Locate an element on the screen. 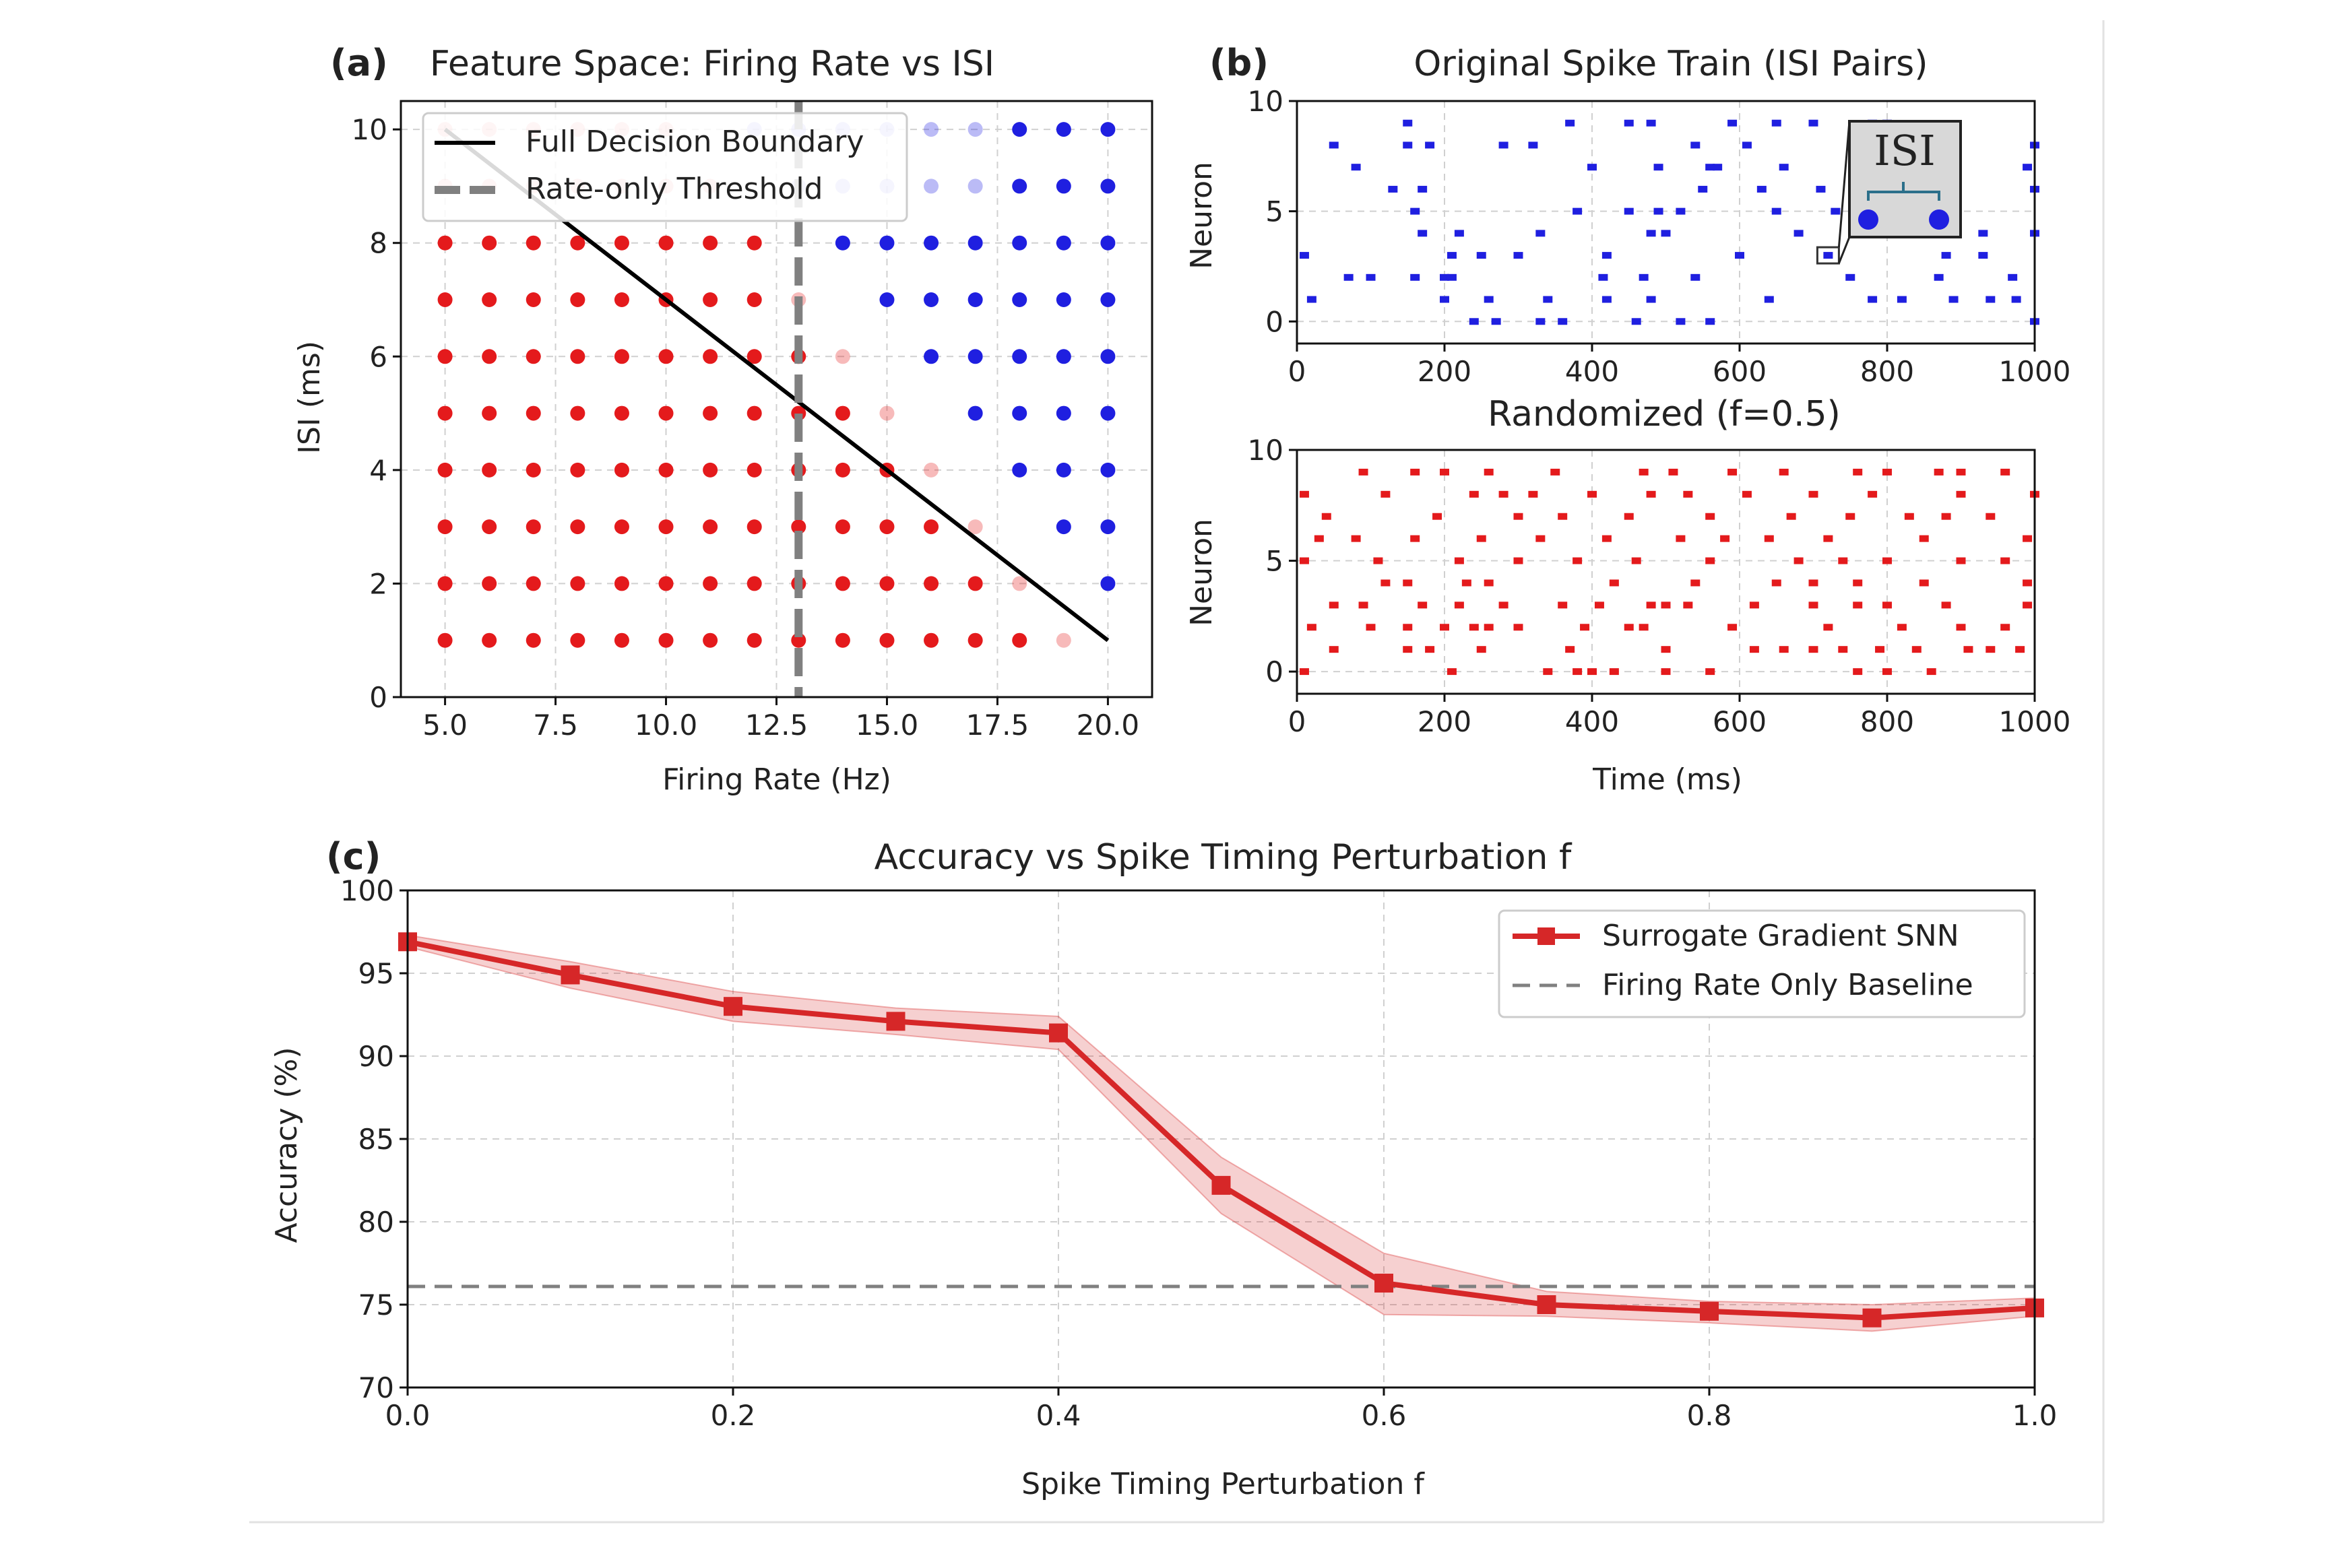 This screenshot has height=1568, width=2350. panel-b-original-xtick-label: 600 is located at coordinates (1740, 372).